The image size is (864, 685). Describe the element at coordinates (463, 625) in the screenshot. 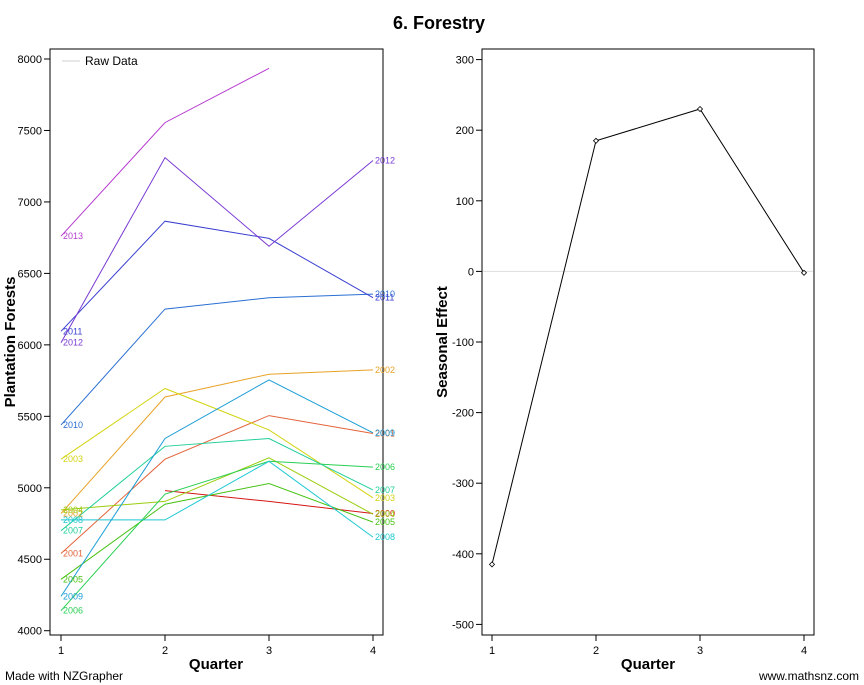

I see `y-tick-label: -500` at that location.